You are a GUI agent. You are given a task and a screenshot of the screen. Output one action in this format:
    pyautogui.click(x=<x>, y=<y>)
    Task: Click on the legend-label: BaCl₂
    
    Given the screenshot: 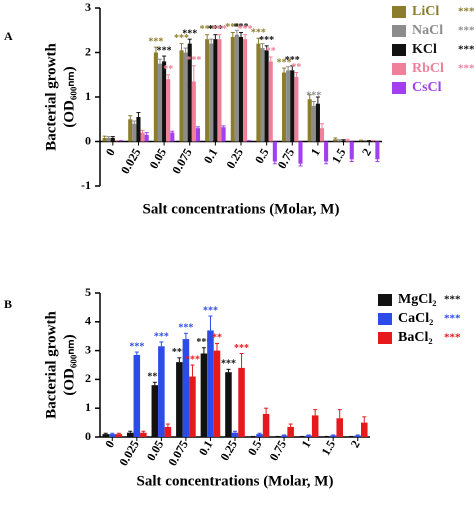 What is the action you would take?
    pyautogui.click(x=415, y=337)
    